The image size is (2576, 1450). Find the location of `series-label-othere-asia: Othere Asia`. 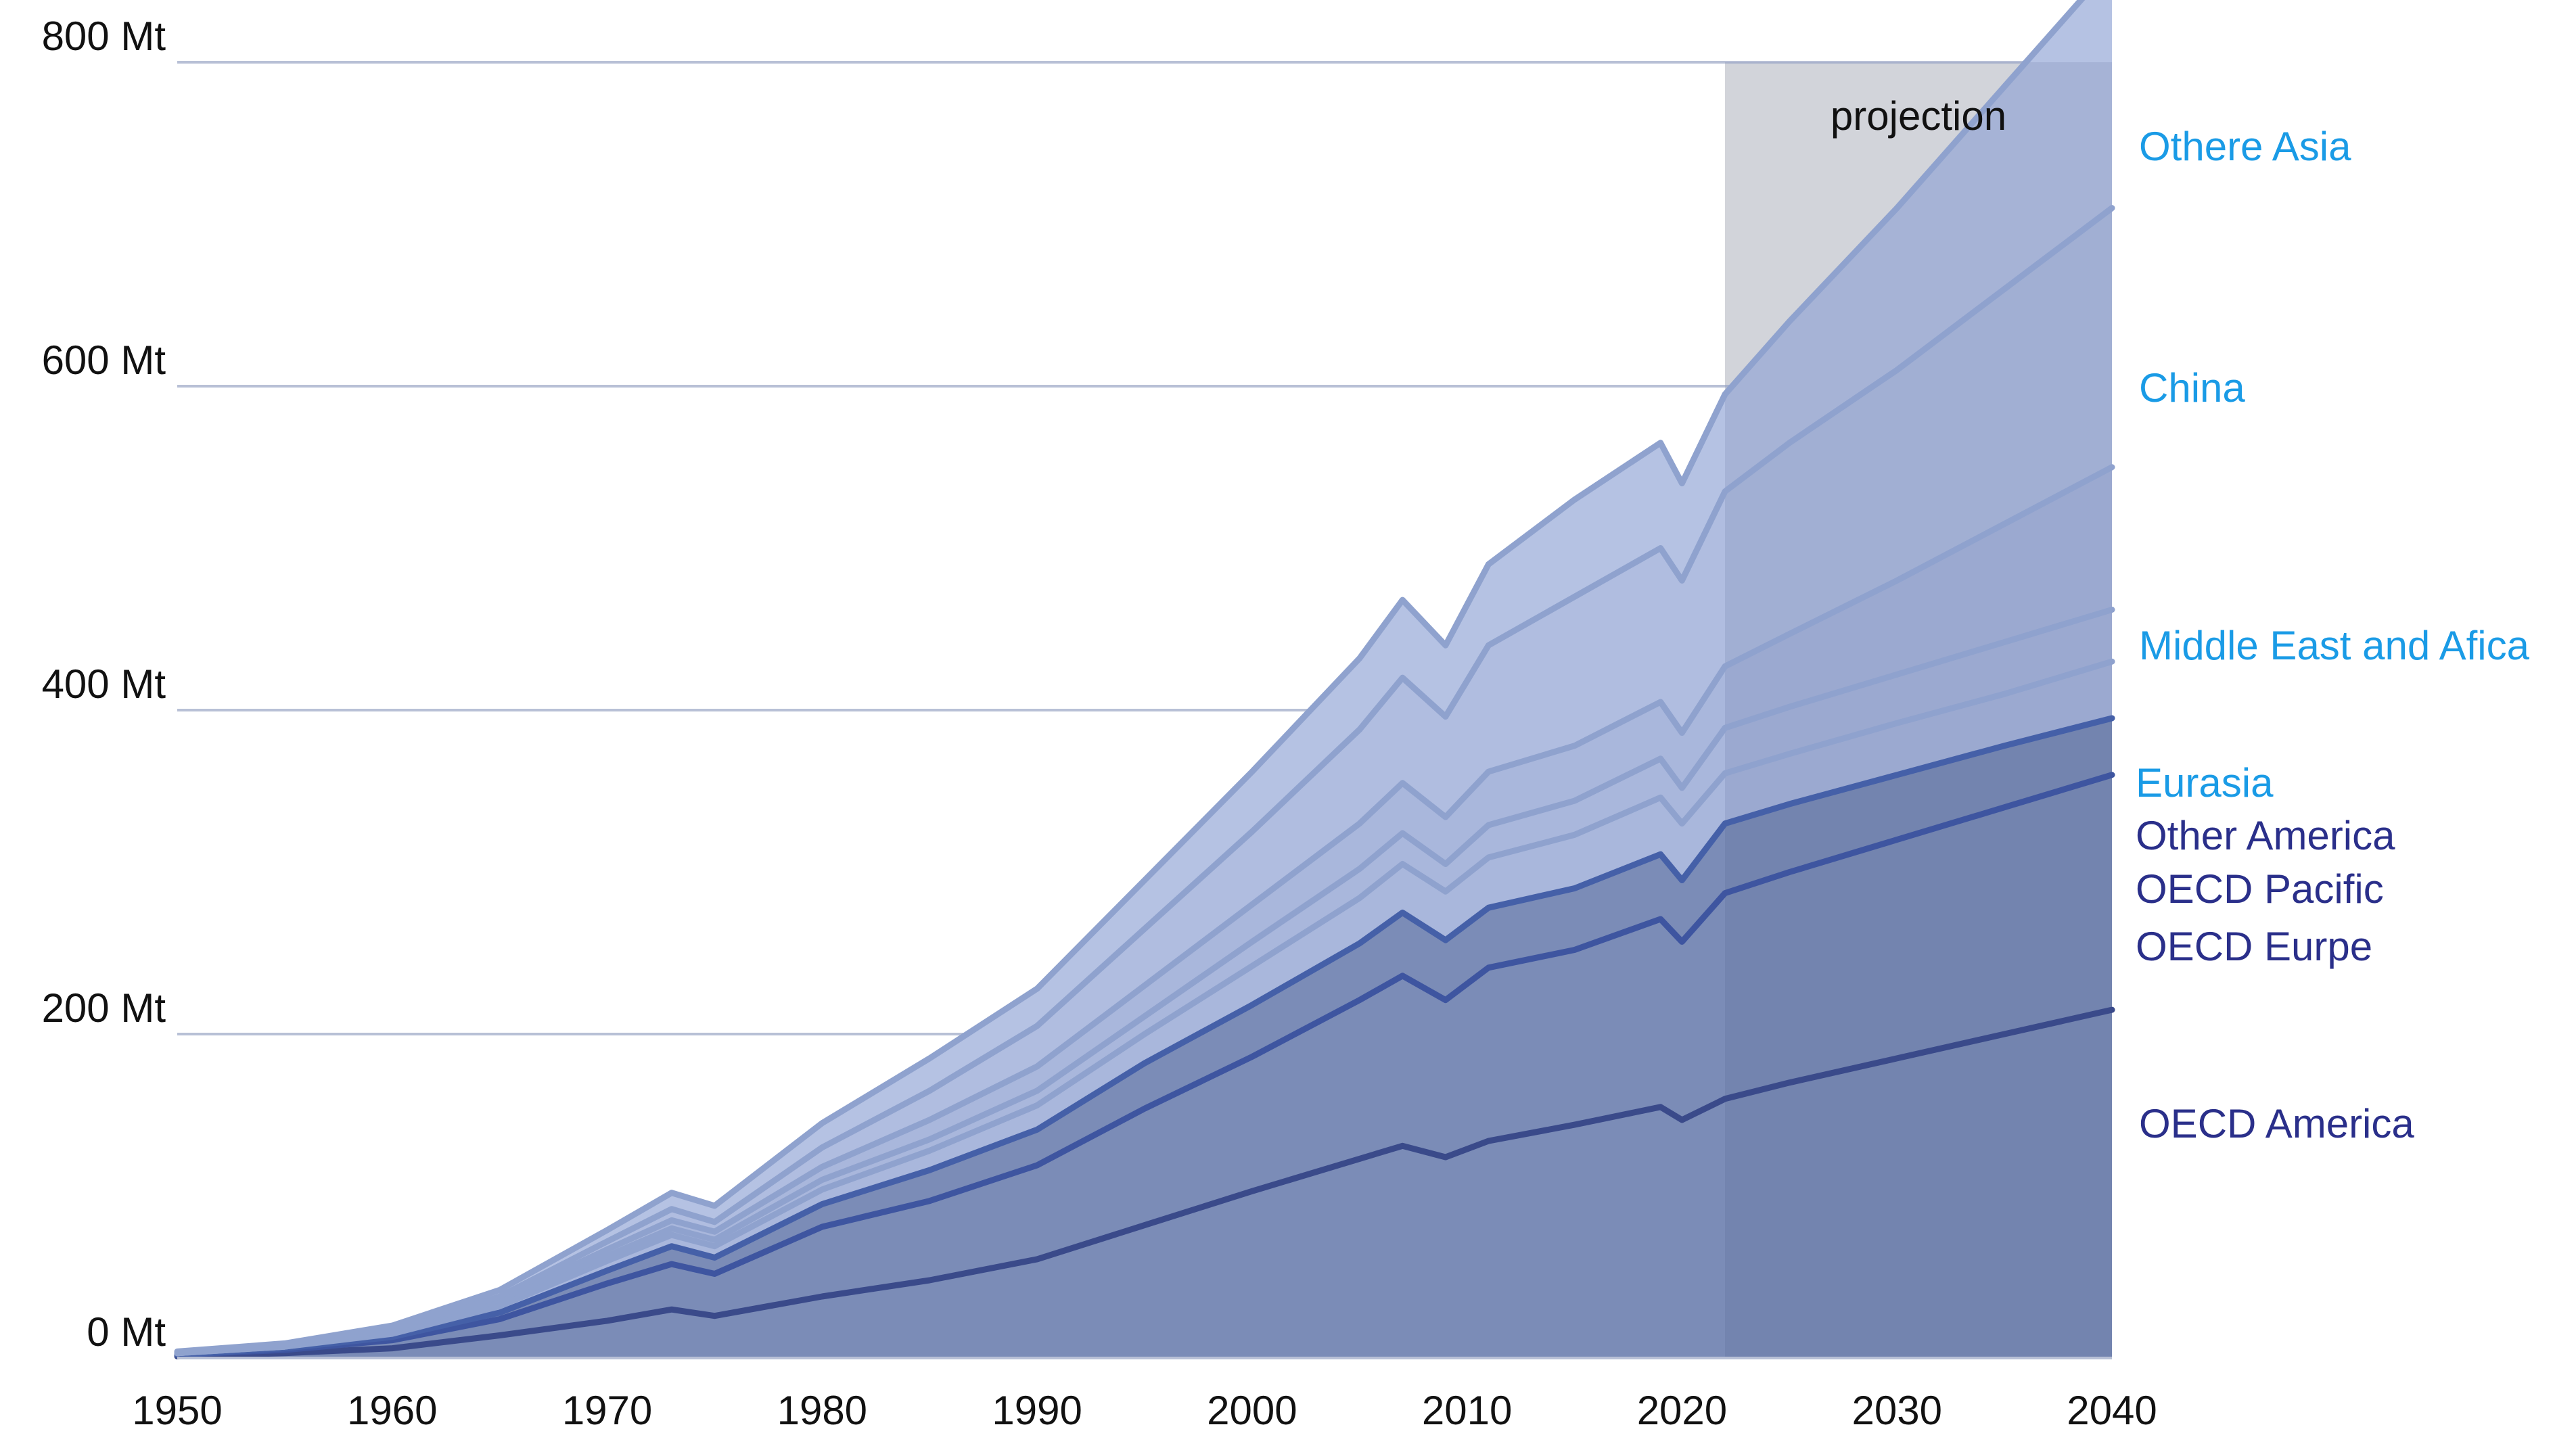

series-label-othere-asia: Othere Asia is located at coordinates (2245, 146).